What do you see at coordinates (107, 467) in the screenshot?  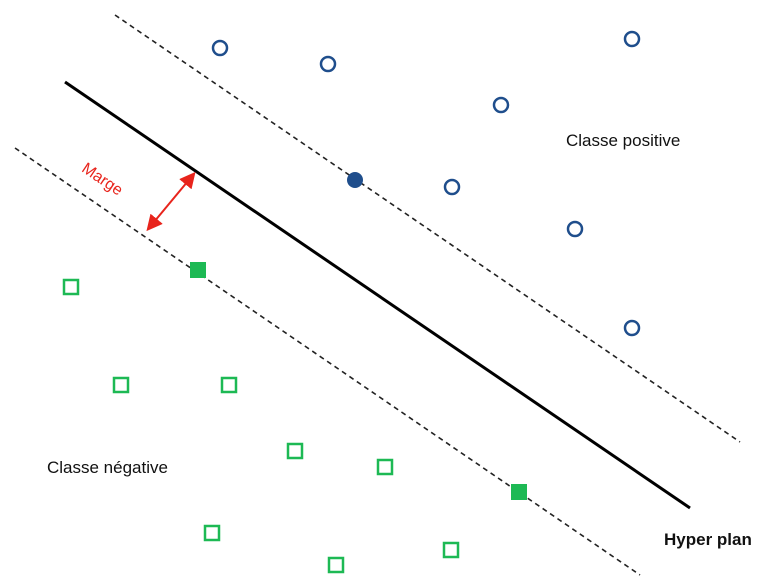 I see `negative-class-label: Classe négative` at bounding box center [107, 467].